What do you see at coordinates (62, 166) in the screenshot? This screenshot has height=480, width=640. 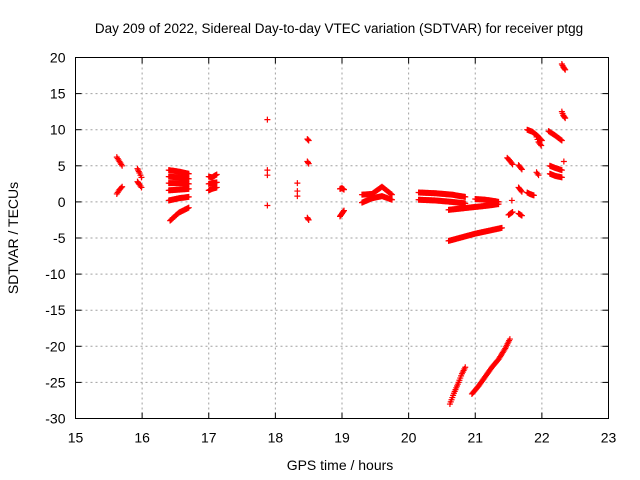 I see `y-tick-label: 5` at bounding box center [62, 166].